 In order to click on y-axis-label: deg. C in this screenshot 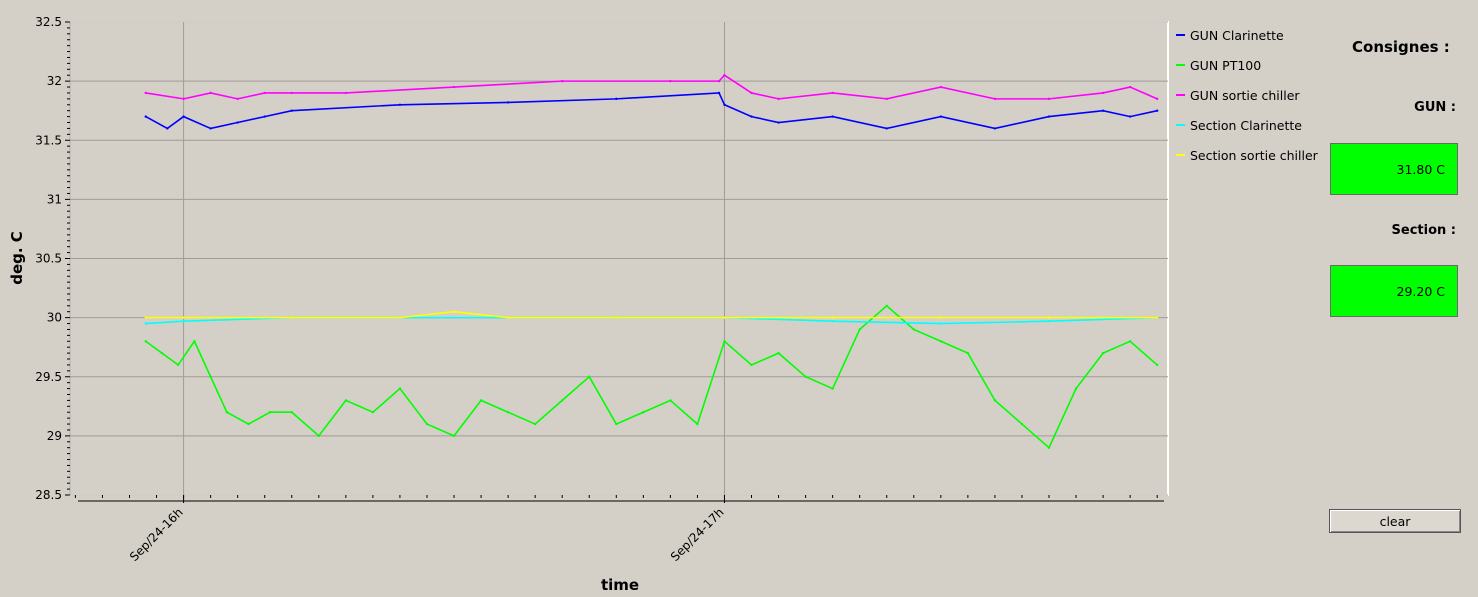, I will do `click(17, 258)`.